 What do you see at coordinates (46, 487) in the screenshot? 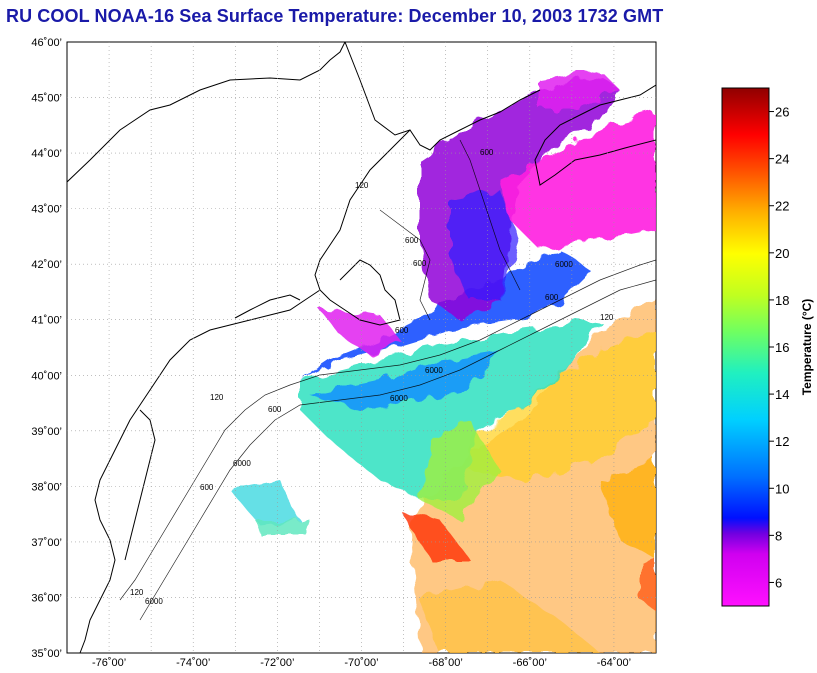
I see `latitude-tick-label: 38˚00’` at bounding box center [46, 487].